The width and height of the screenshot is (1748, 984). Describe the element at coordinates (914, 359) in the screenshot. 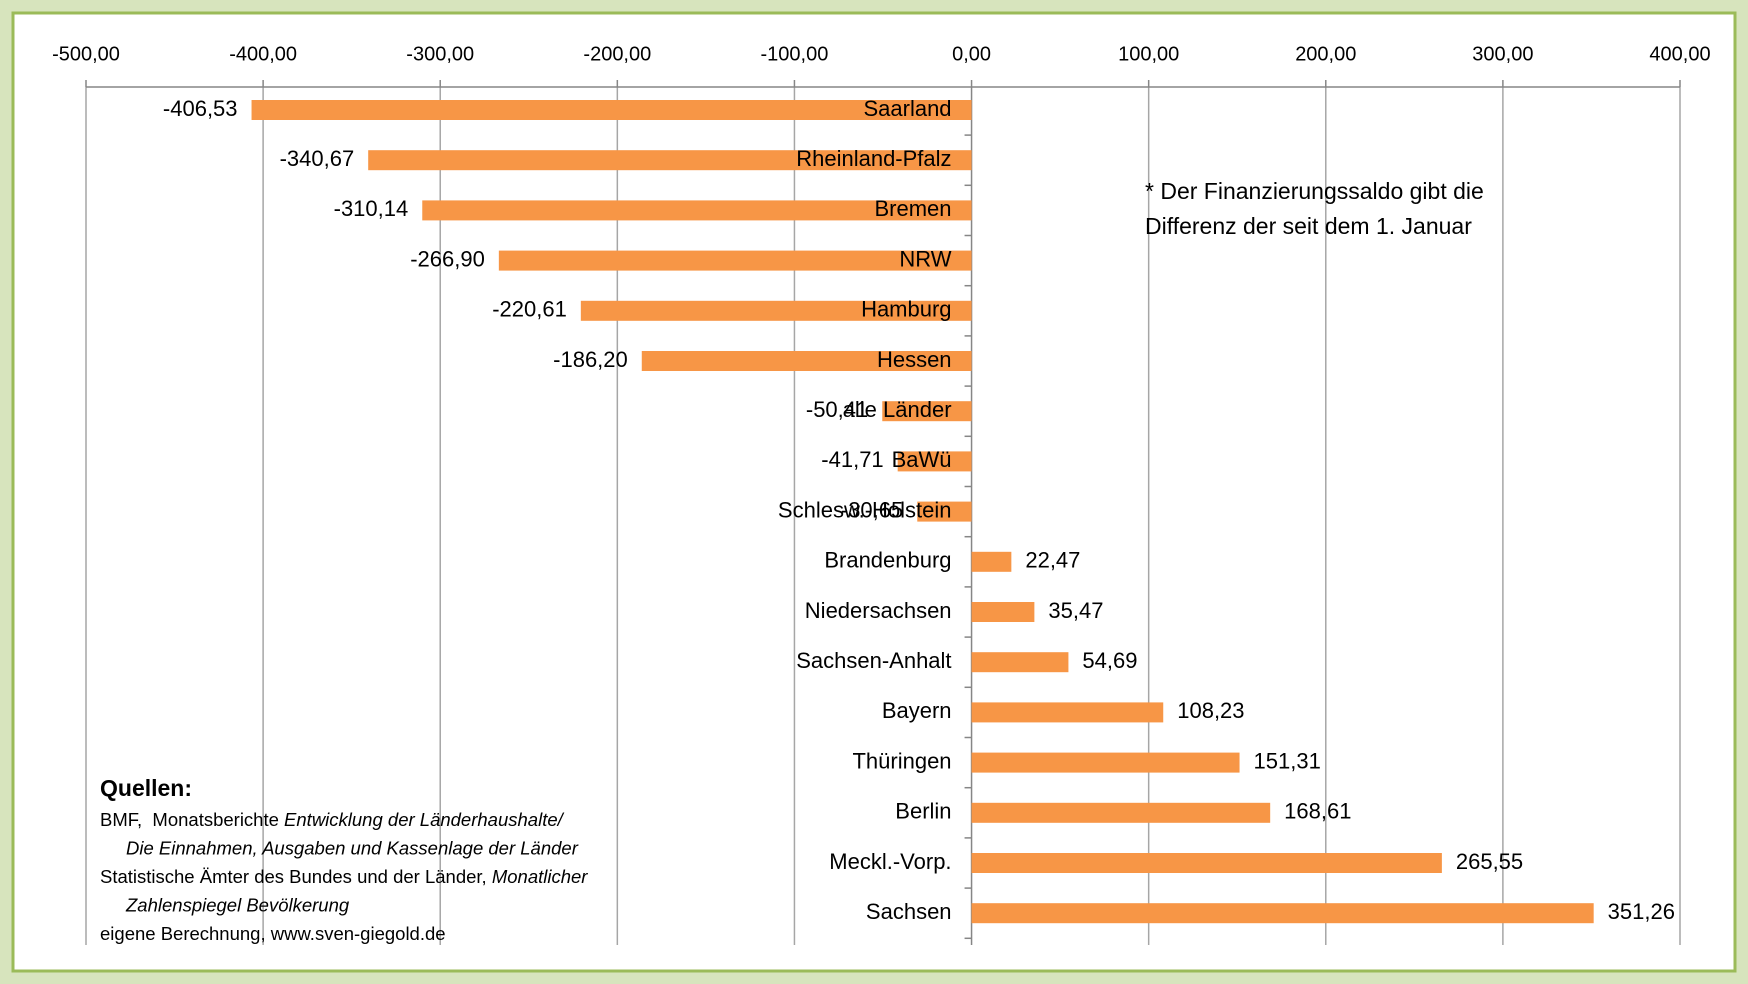

I see `category-label: Hessen` at that location.